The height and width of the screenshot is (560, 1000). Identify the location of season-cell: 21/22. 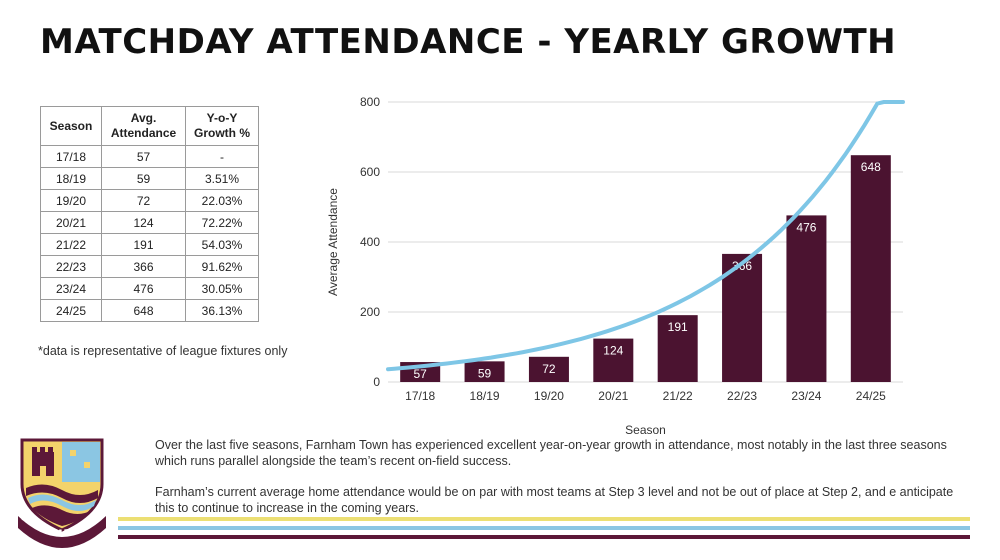
(71, 244).